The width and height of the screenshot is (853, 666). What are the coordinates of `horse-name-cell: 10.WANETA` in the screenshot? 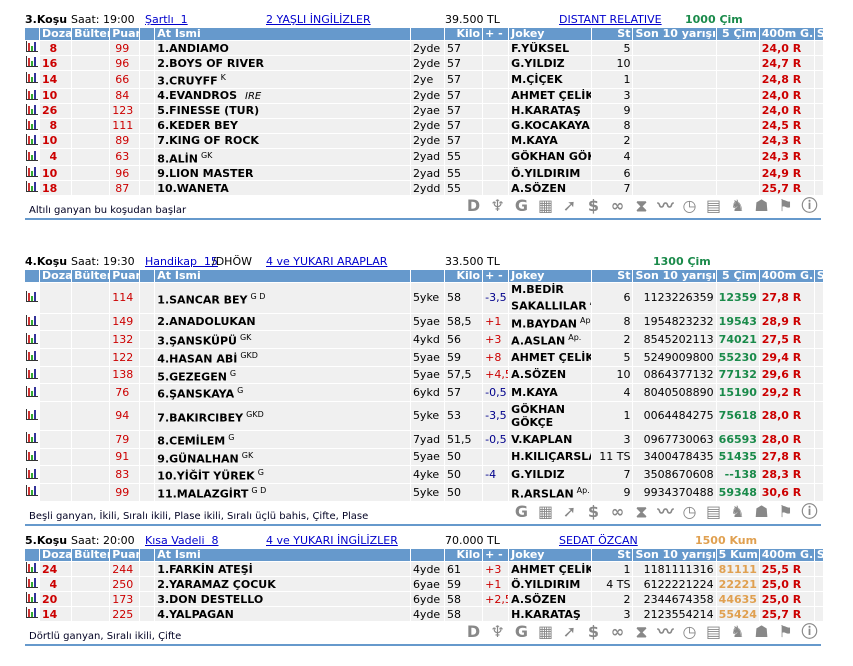 It's located at (282, 188).